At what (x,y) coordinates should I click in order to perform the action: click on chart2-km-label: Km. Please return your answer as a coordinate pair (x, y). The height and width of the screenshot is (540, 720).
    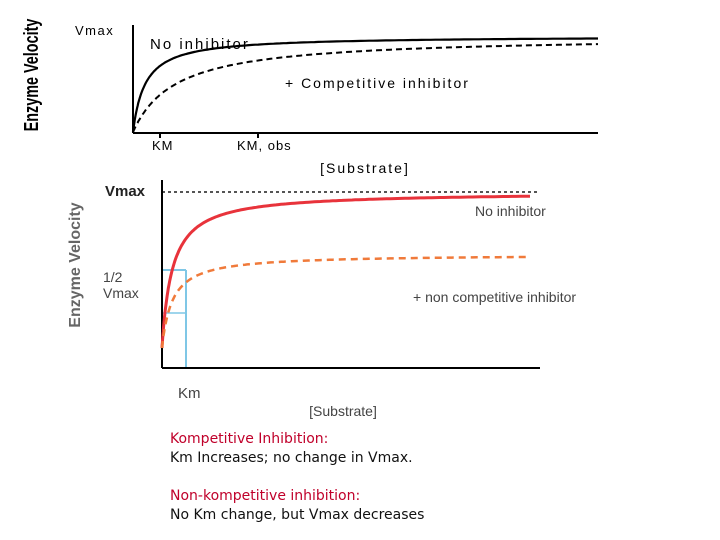
    Looking at the image, I should click on (189, 393).